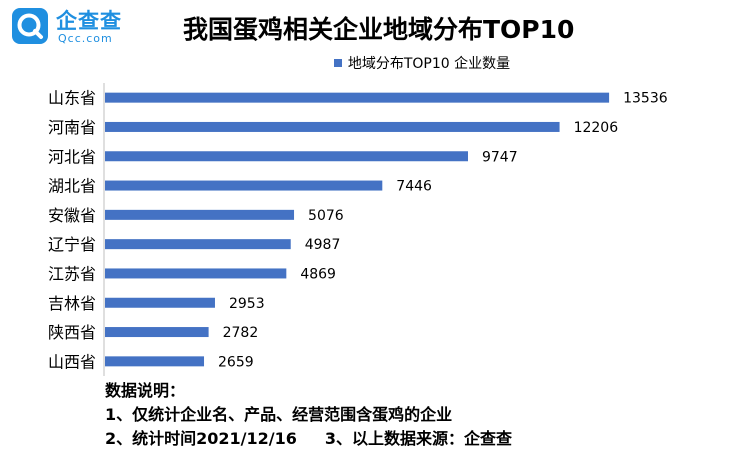 This screenshot has width=756, height=470. What do you see at coordinates (337, 63) in the screenshot?
I see `legend-swatch` at bounding box center [337, 63].